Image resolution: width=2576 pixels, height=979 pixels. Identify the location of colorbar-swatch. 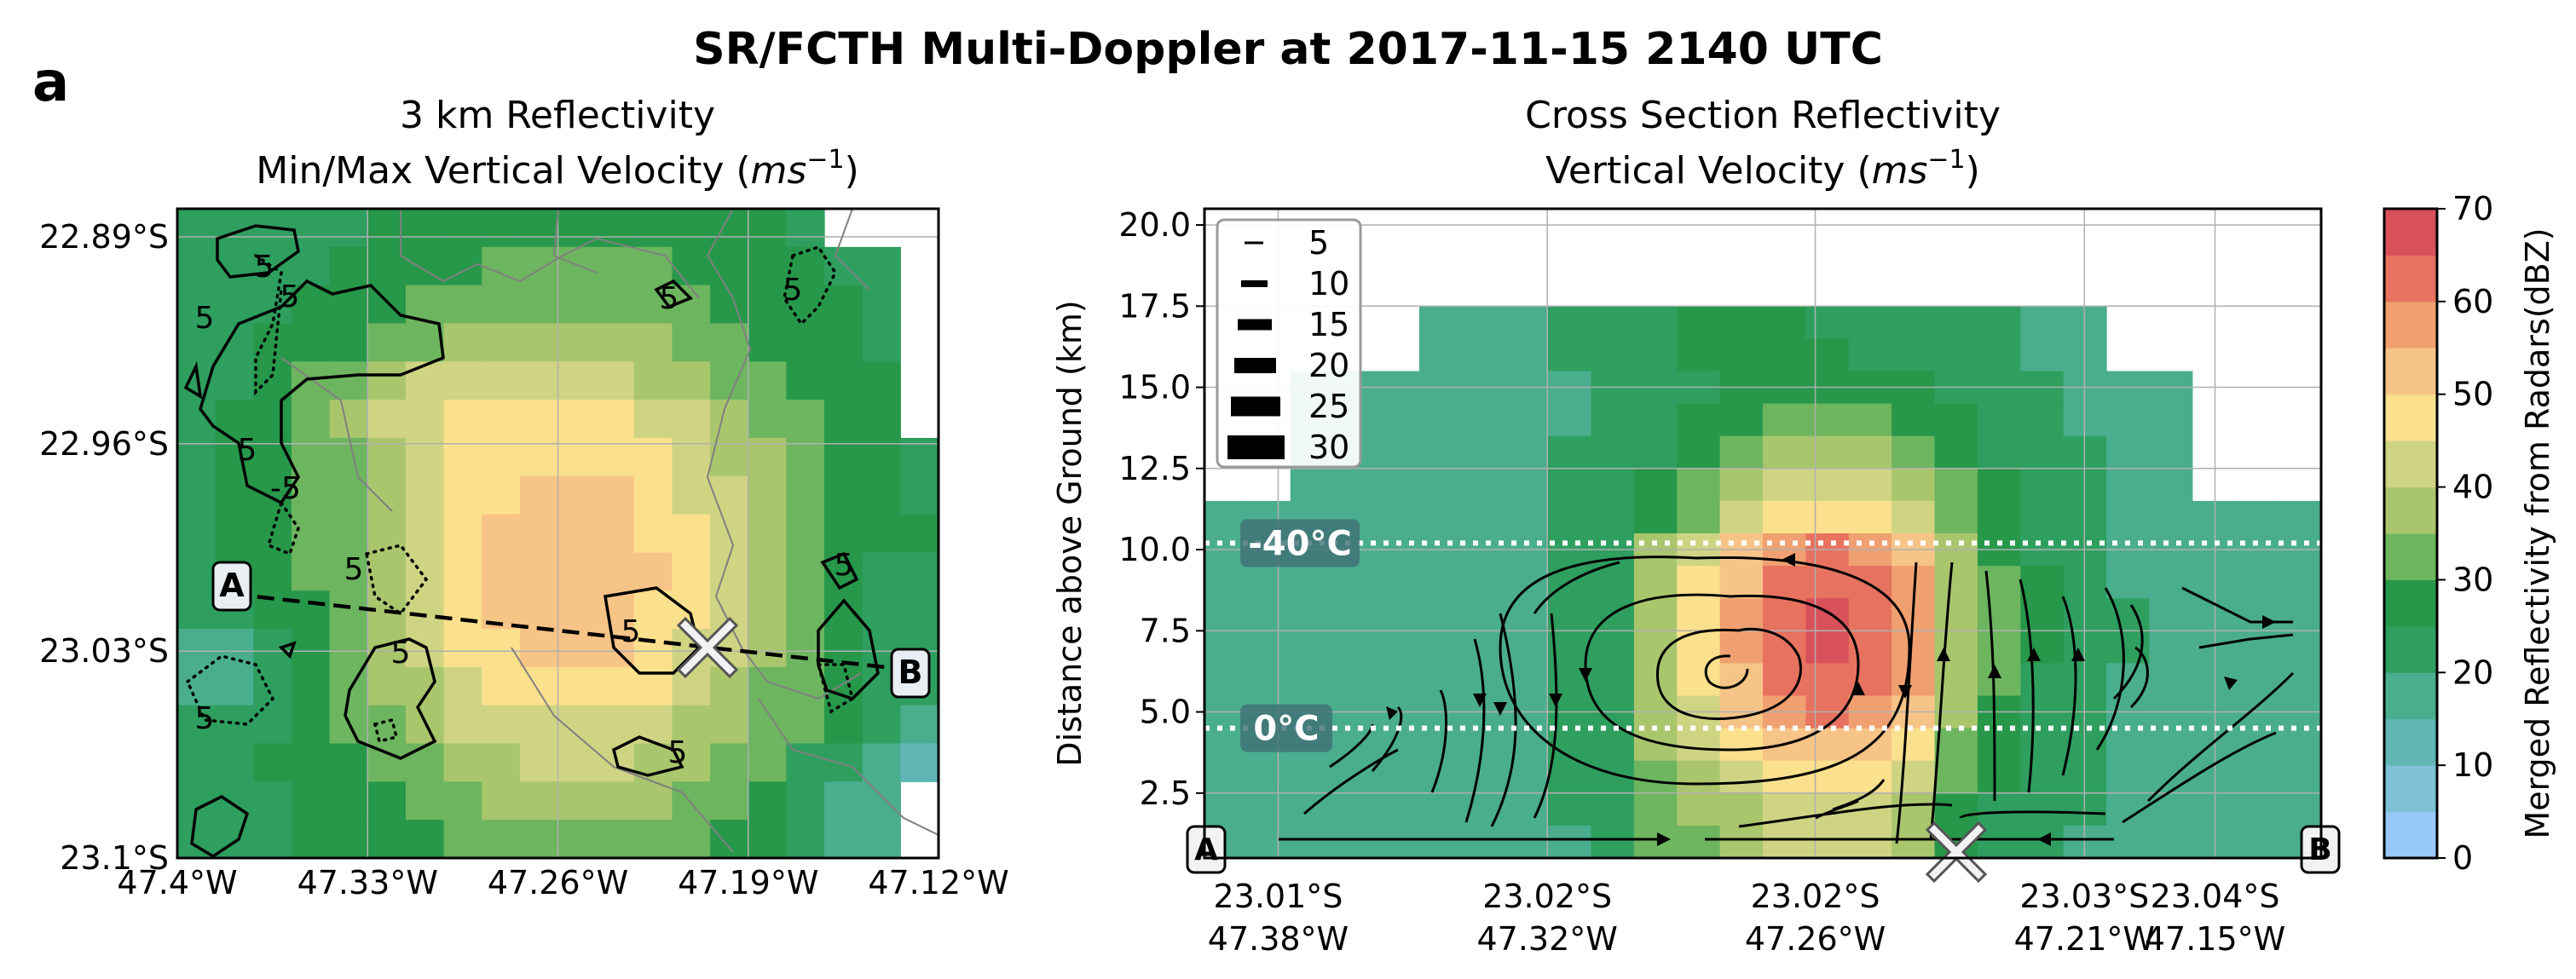
(2410, 510).